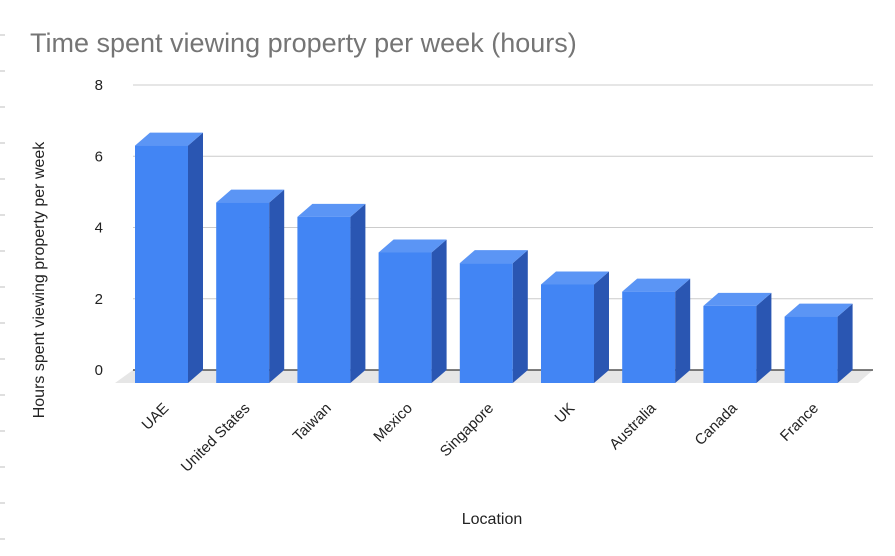 The image size is (895, 556). I want to click on x-category-label: Australia, so click(633, 426).